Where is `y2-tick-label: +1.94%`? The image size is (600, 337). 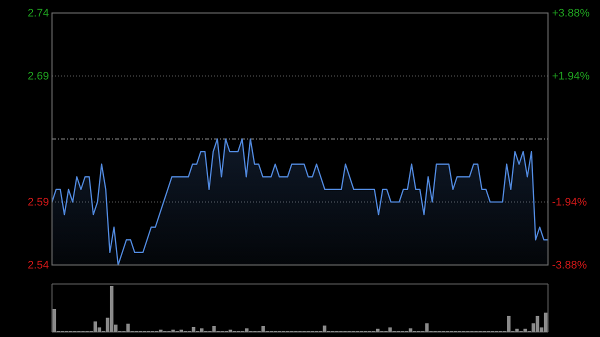 y2-tick-label: +1.94% is located at coordinates (571, 76).